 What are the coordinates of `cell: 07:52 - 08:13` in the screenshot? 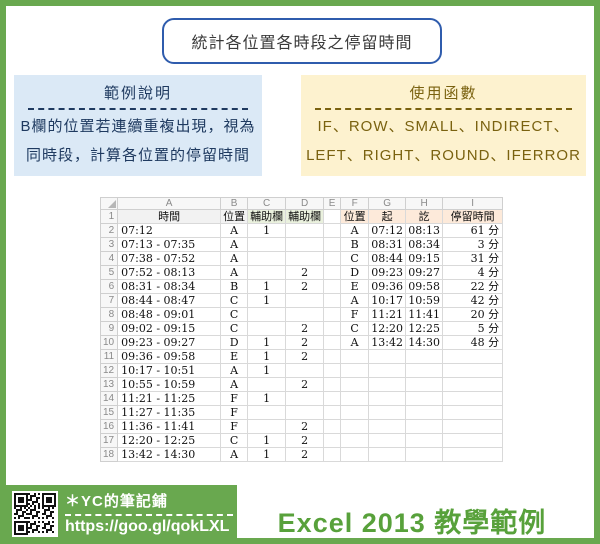 It's located at (169, 272).